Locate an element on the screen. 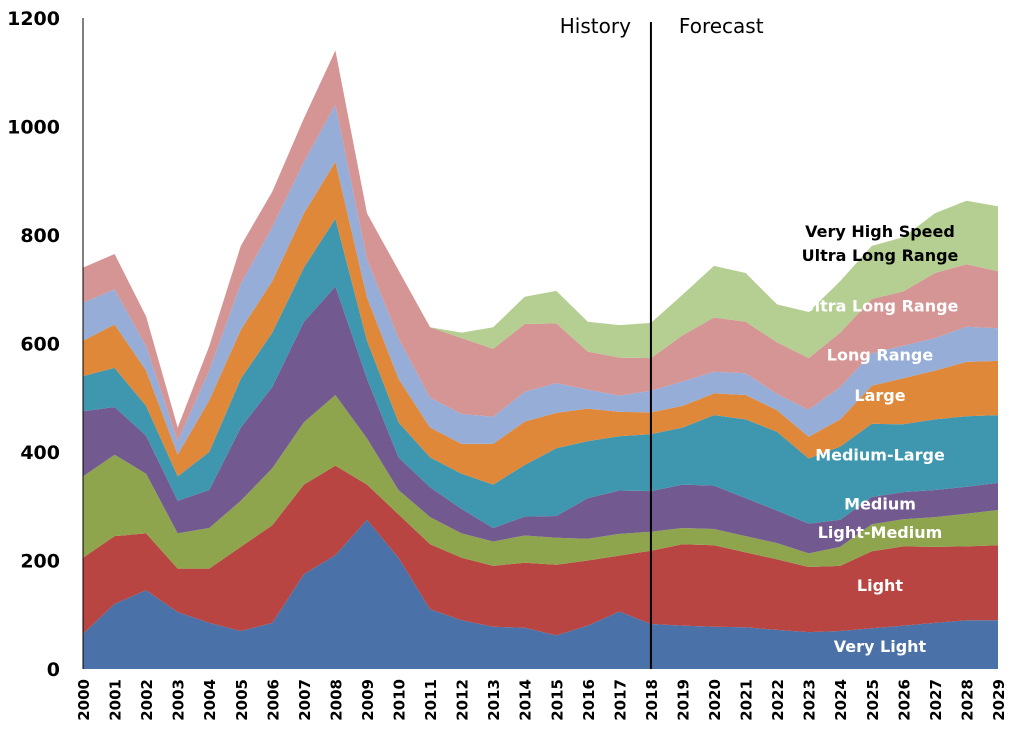 This screenshot has width=1013, height=740. x-tick-label: 2026 is located at coordinates (904, 700).